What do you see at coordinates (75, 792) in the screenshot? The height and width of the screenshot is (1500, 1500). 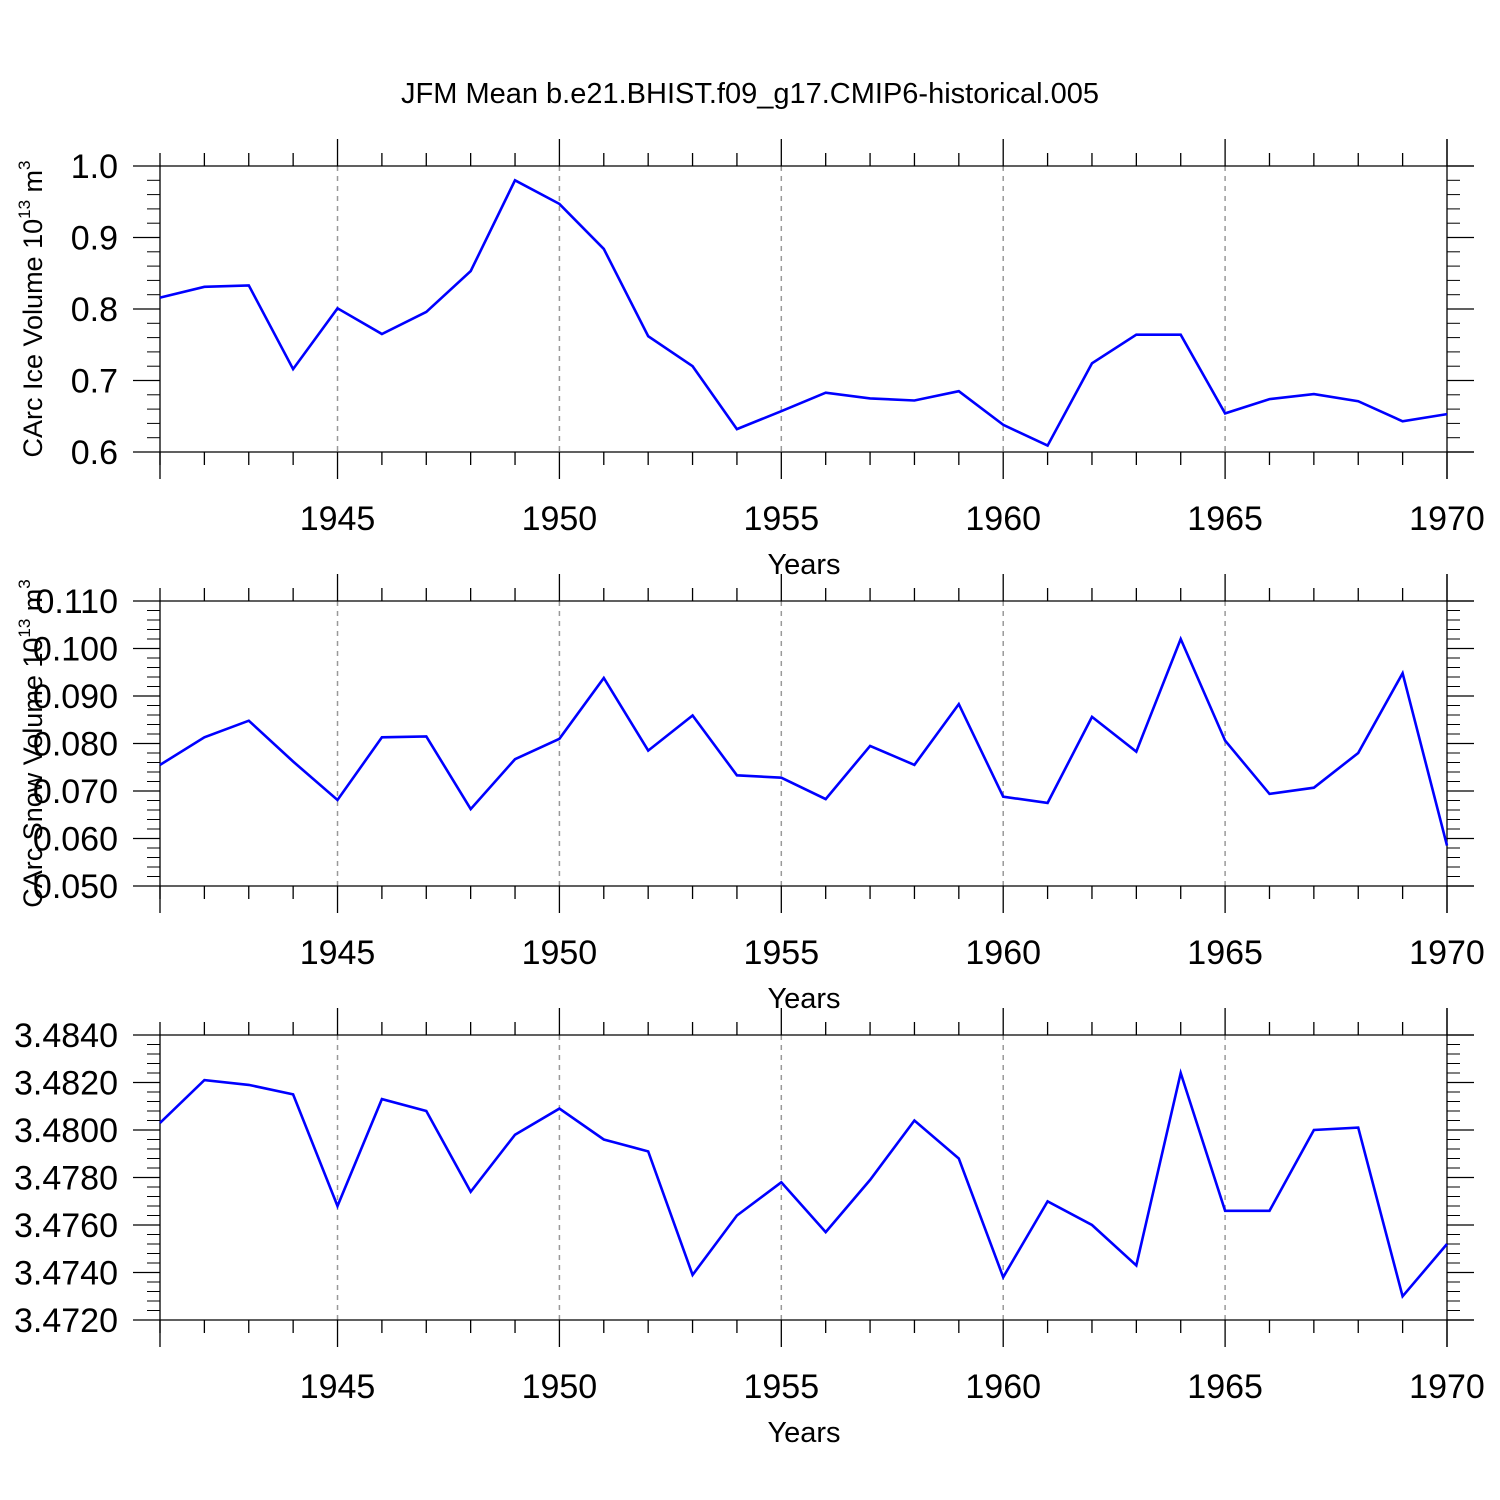 I see `y-tick-label: 0.070` at bounding box center [75, 792].